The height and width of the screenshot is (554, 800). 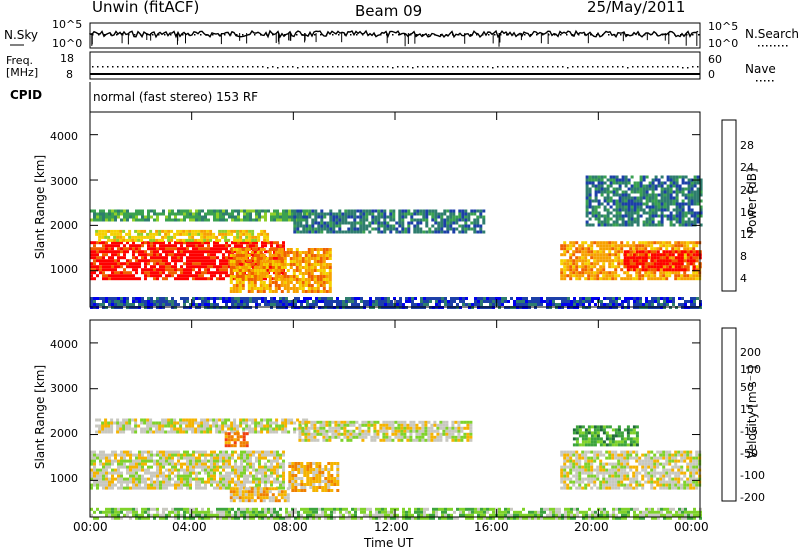 What do you see at coordinates (750, 352) in the screenshot?
I see `velocity-cbar-tick: 200` at bounding box center [750, 352].